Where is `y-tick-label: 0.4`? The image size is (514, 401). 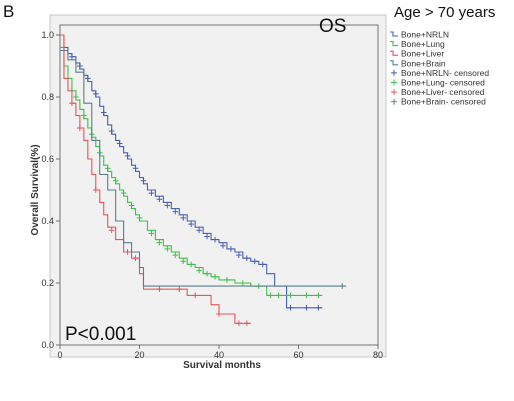 y-tick-label: 0.4 is located at coordinates (47, 221).